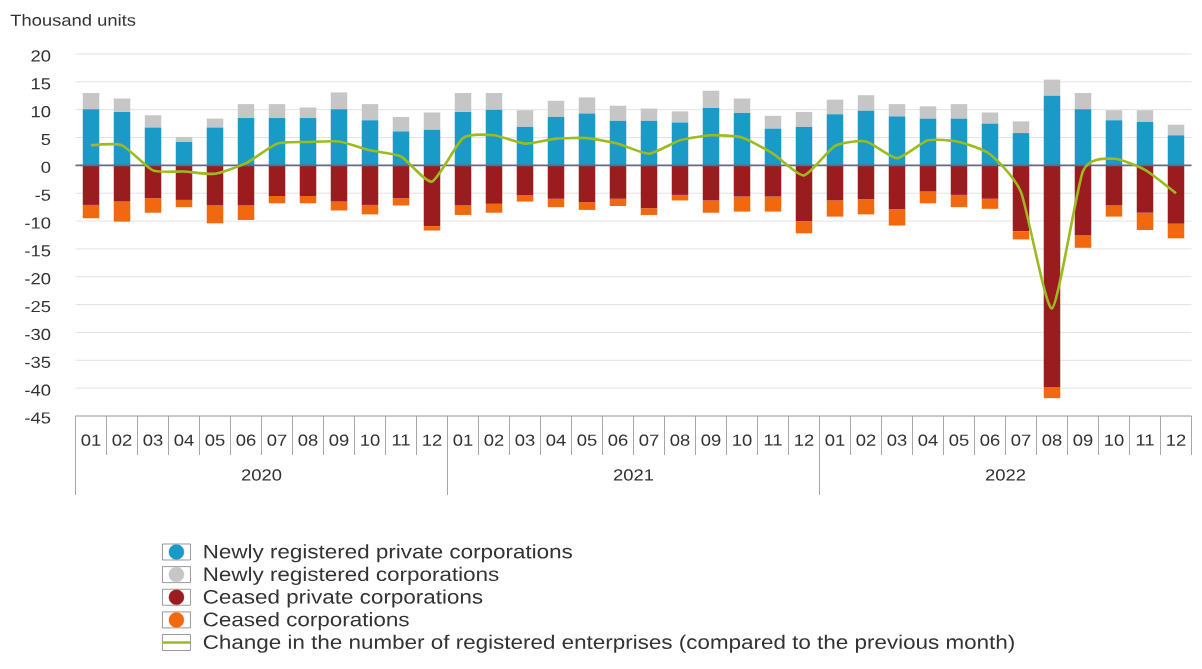  I want to click on x-tick-label: 03, so click(897, 440).